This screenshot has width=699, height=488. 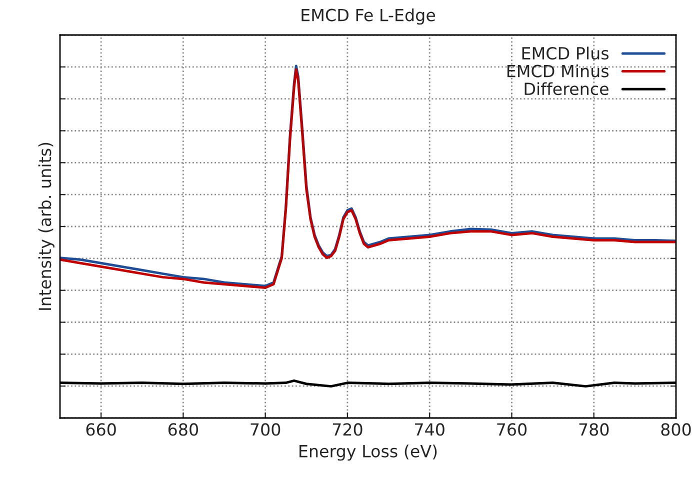 What do you see at coordinates (558, 71) in the screenshot?
I see `legend-label: EMCD Minus` at bounding box center [558, 71].